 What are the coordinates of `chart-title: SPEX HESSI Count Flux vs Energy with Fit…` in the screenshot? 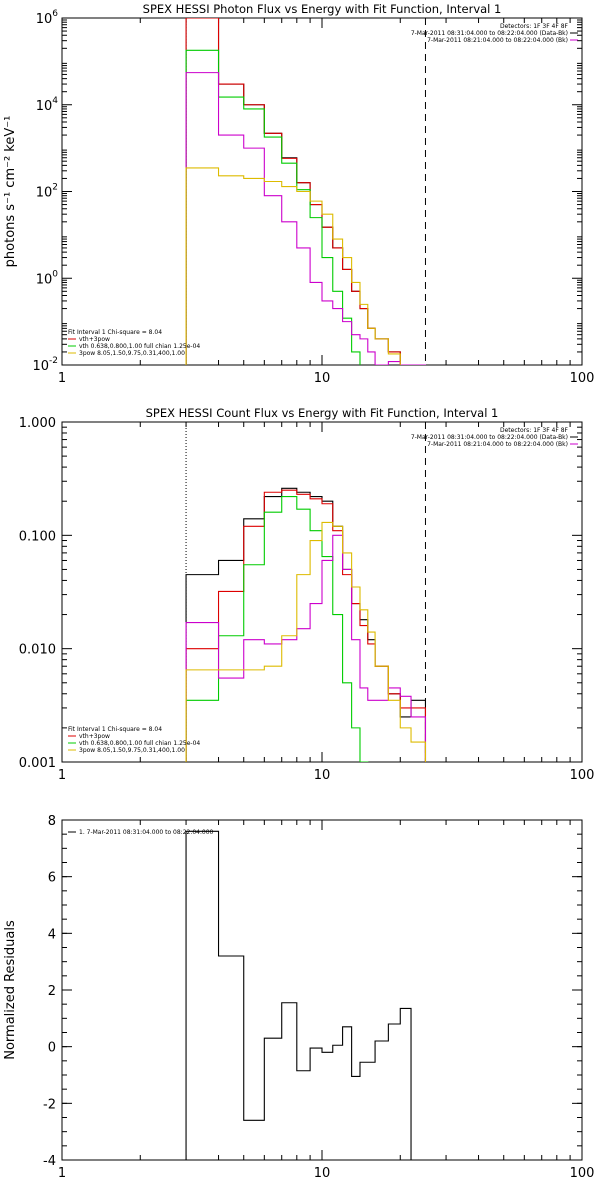 It's located at (322, 413).